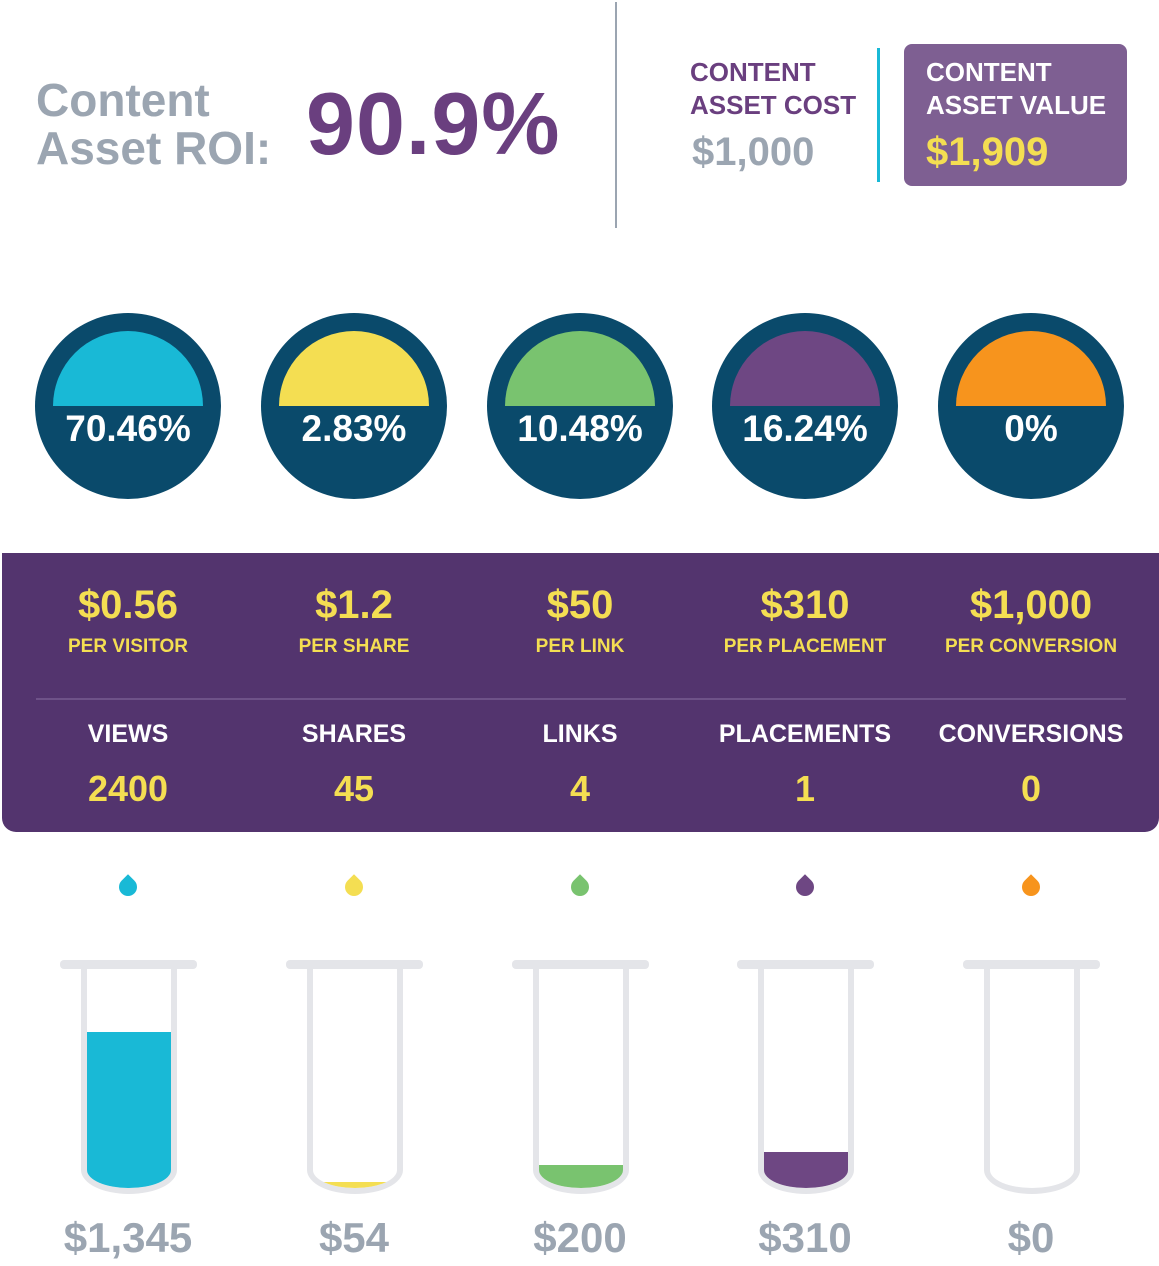  I want to click on percent-gauge: 2.83%, so click(354, 406).